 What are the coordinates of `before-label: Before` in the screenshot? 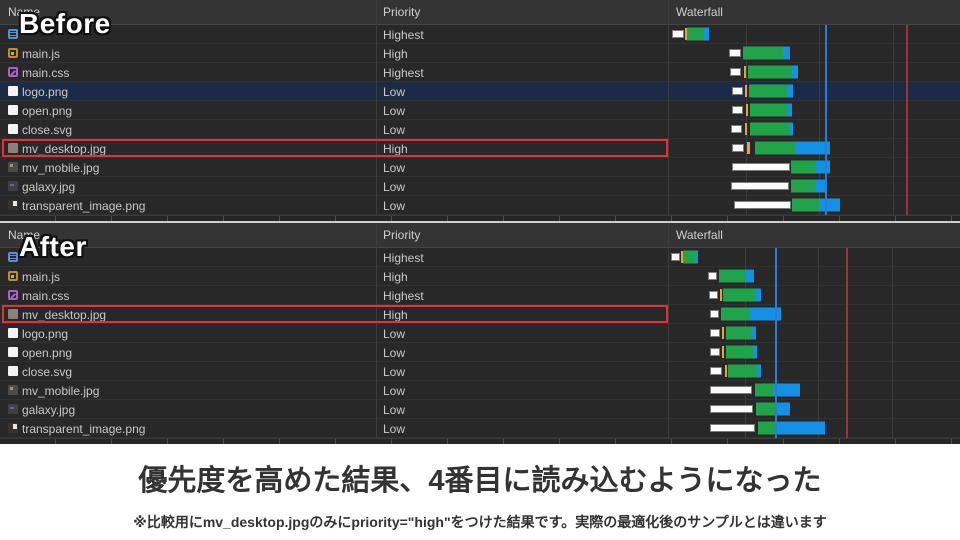 It's located at (65, 23).